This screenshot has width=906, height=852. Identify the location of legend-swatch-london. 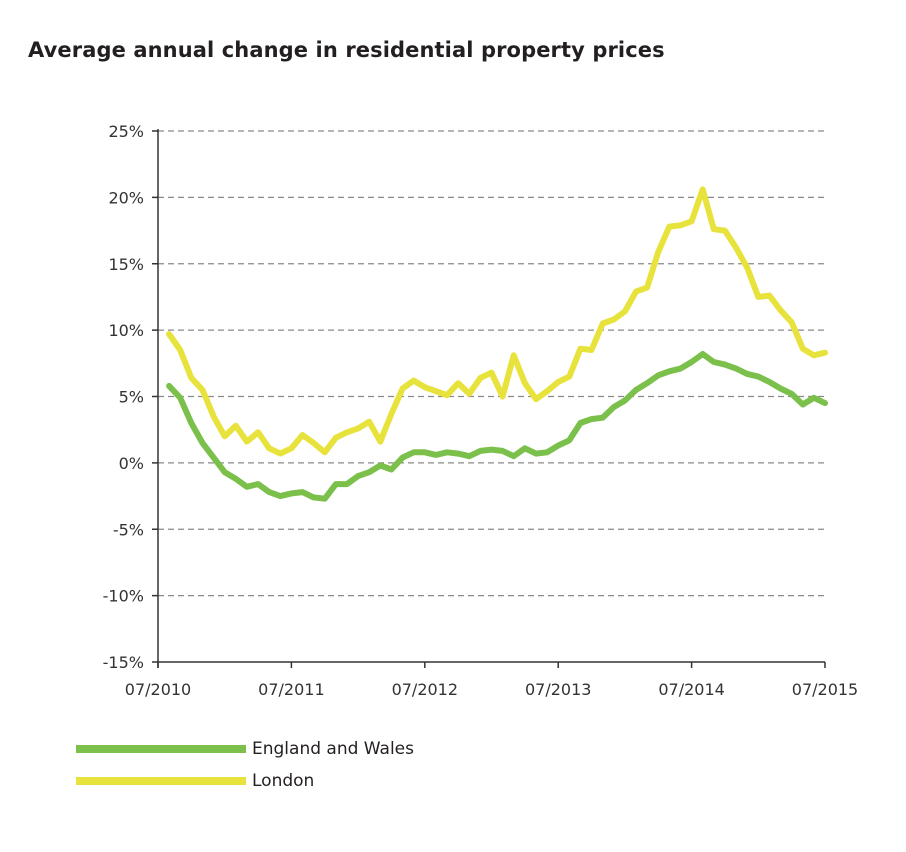
(161, 781).